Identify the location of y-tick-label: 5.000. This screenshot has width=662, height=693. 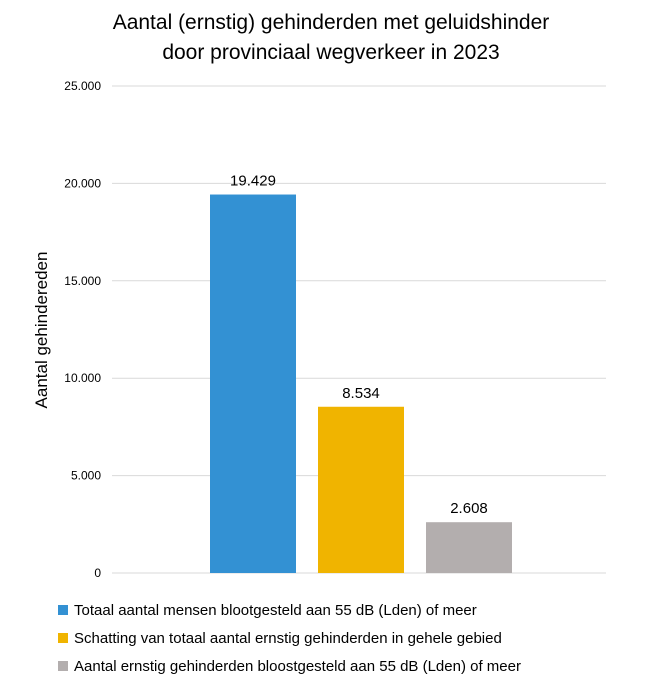
(86, 476).